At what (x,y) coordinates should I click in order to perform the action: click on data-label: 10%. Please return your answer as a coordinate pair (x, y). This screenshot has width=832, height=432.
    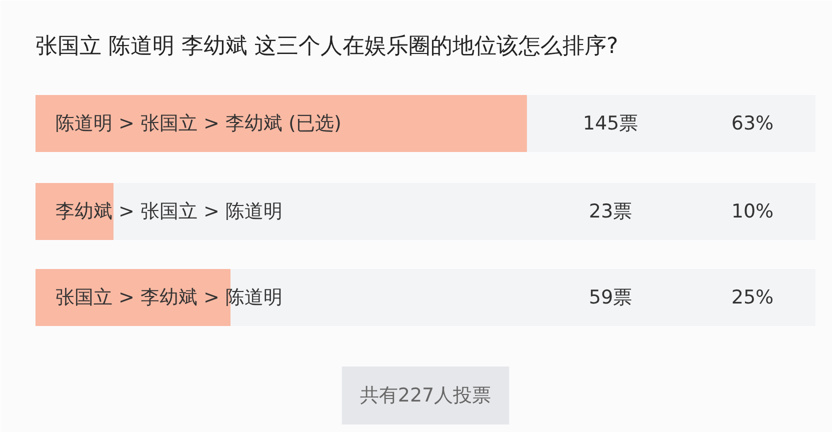
    Looking at the image, I should click on (752, 211).